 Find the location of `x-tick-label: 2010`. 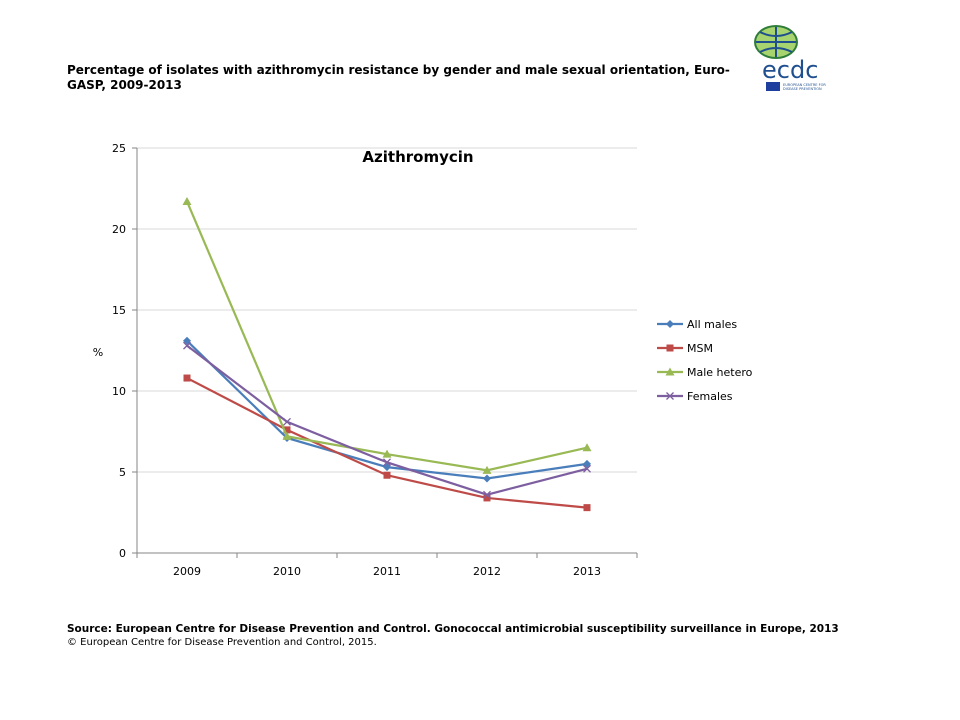

x-tick-label: 2010 is located at coordinates (287, 571).